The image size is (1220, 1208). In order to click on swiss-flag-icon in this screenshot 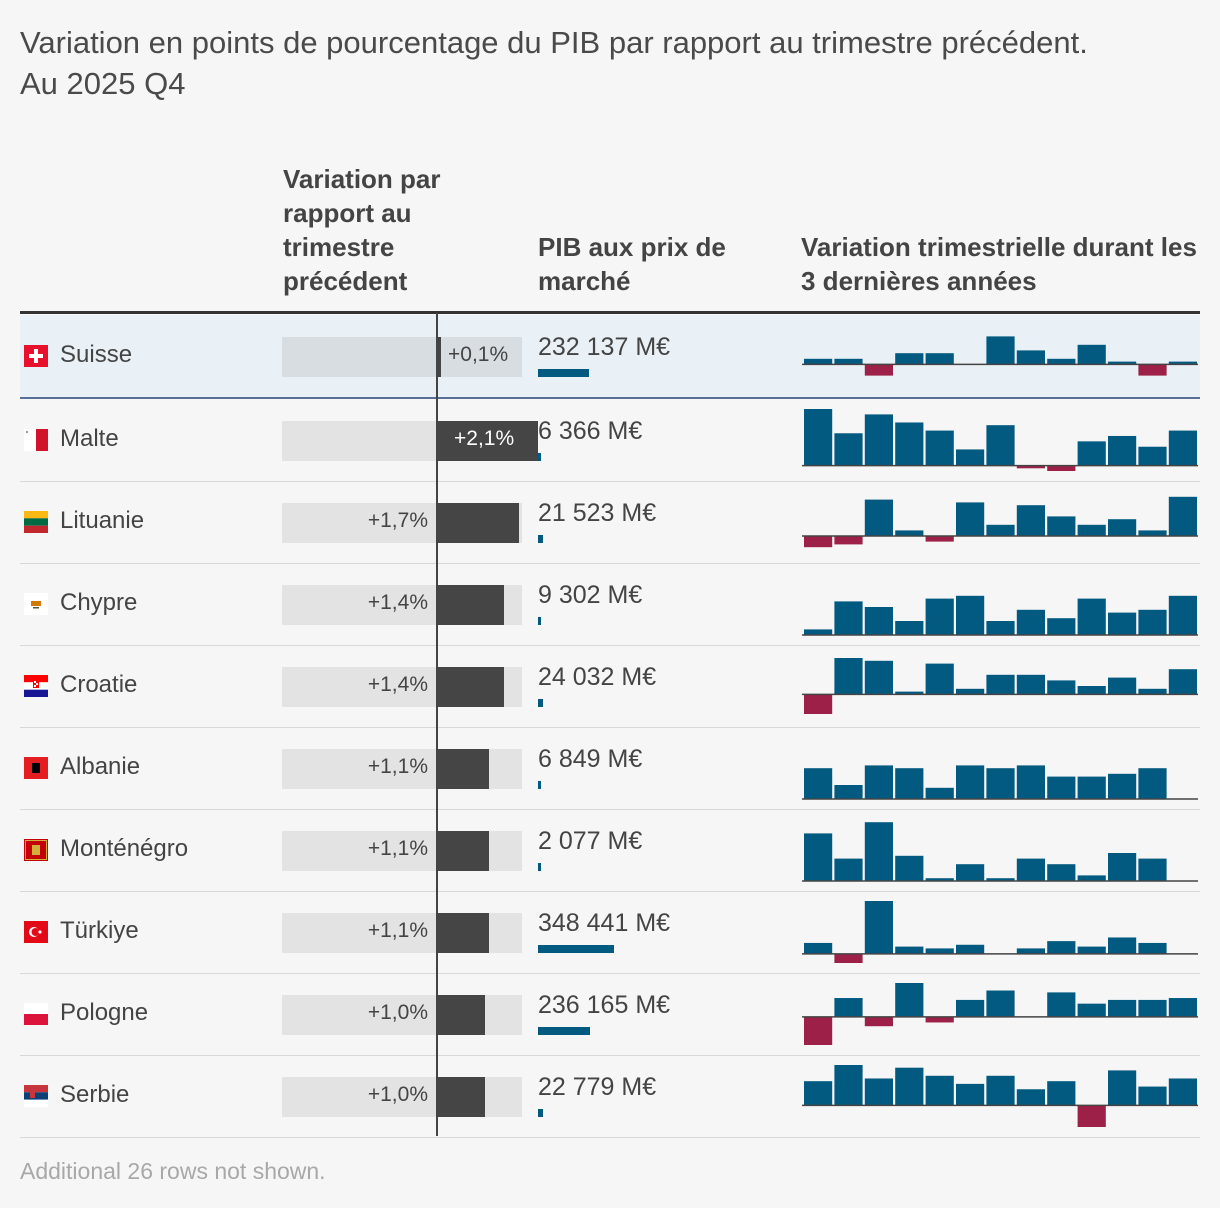, I will do `click(36, 356)`.